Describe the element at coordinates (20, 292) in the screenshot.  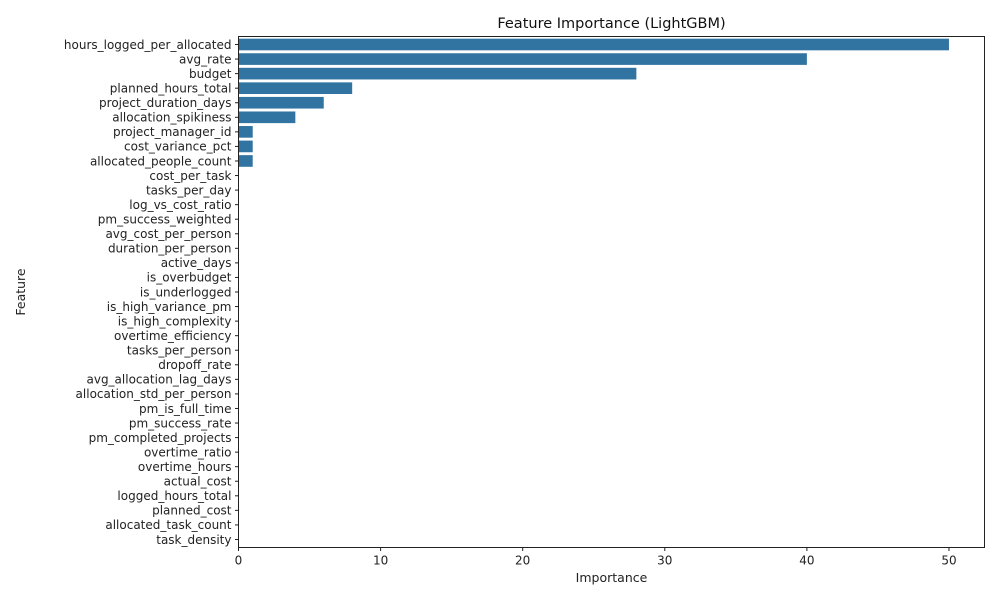
I see `y-axis-title: Feature` at that location.